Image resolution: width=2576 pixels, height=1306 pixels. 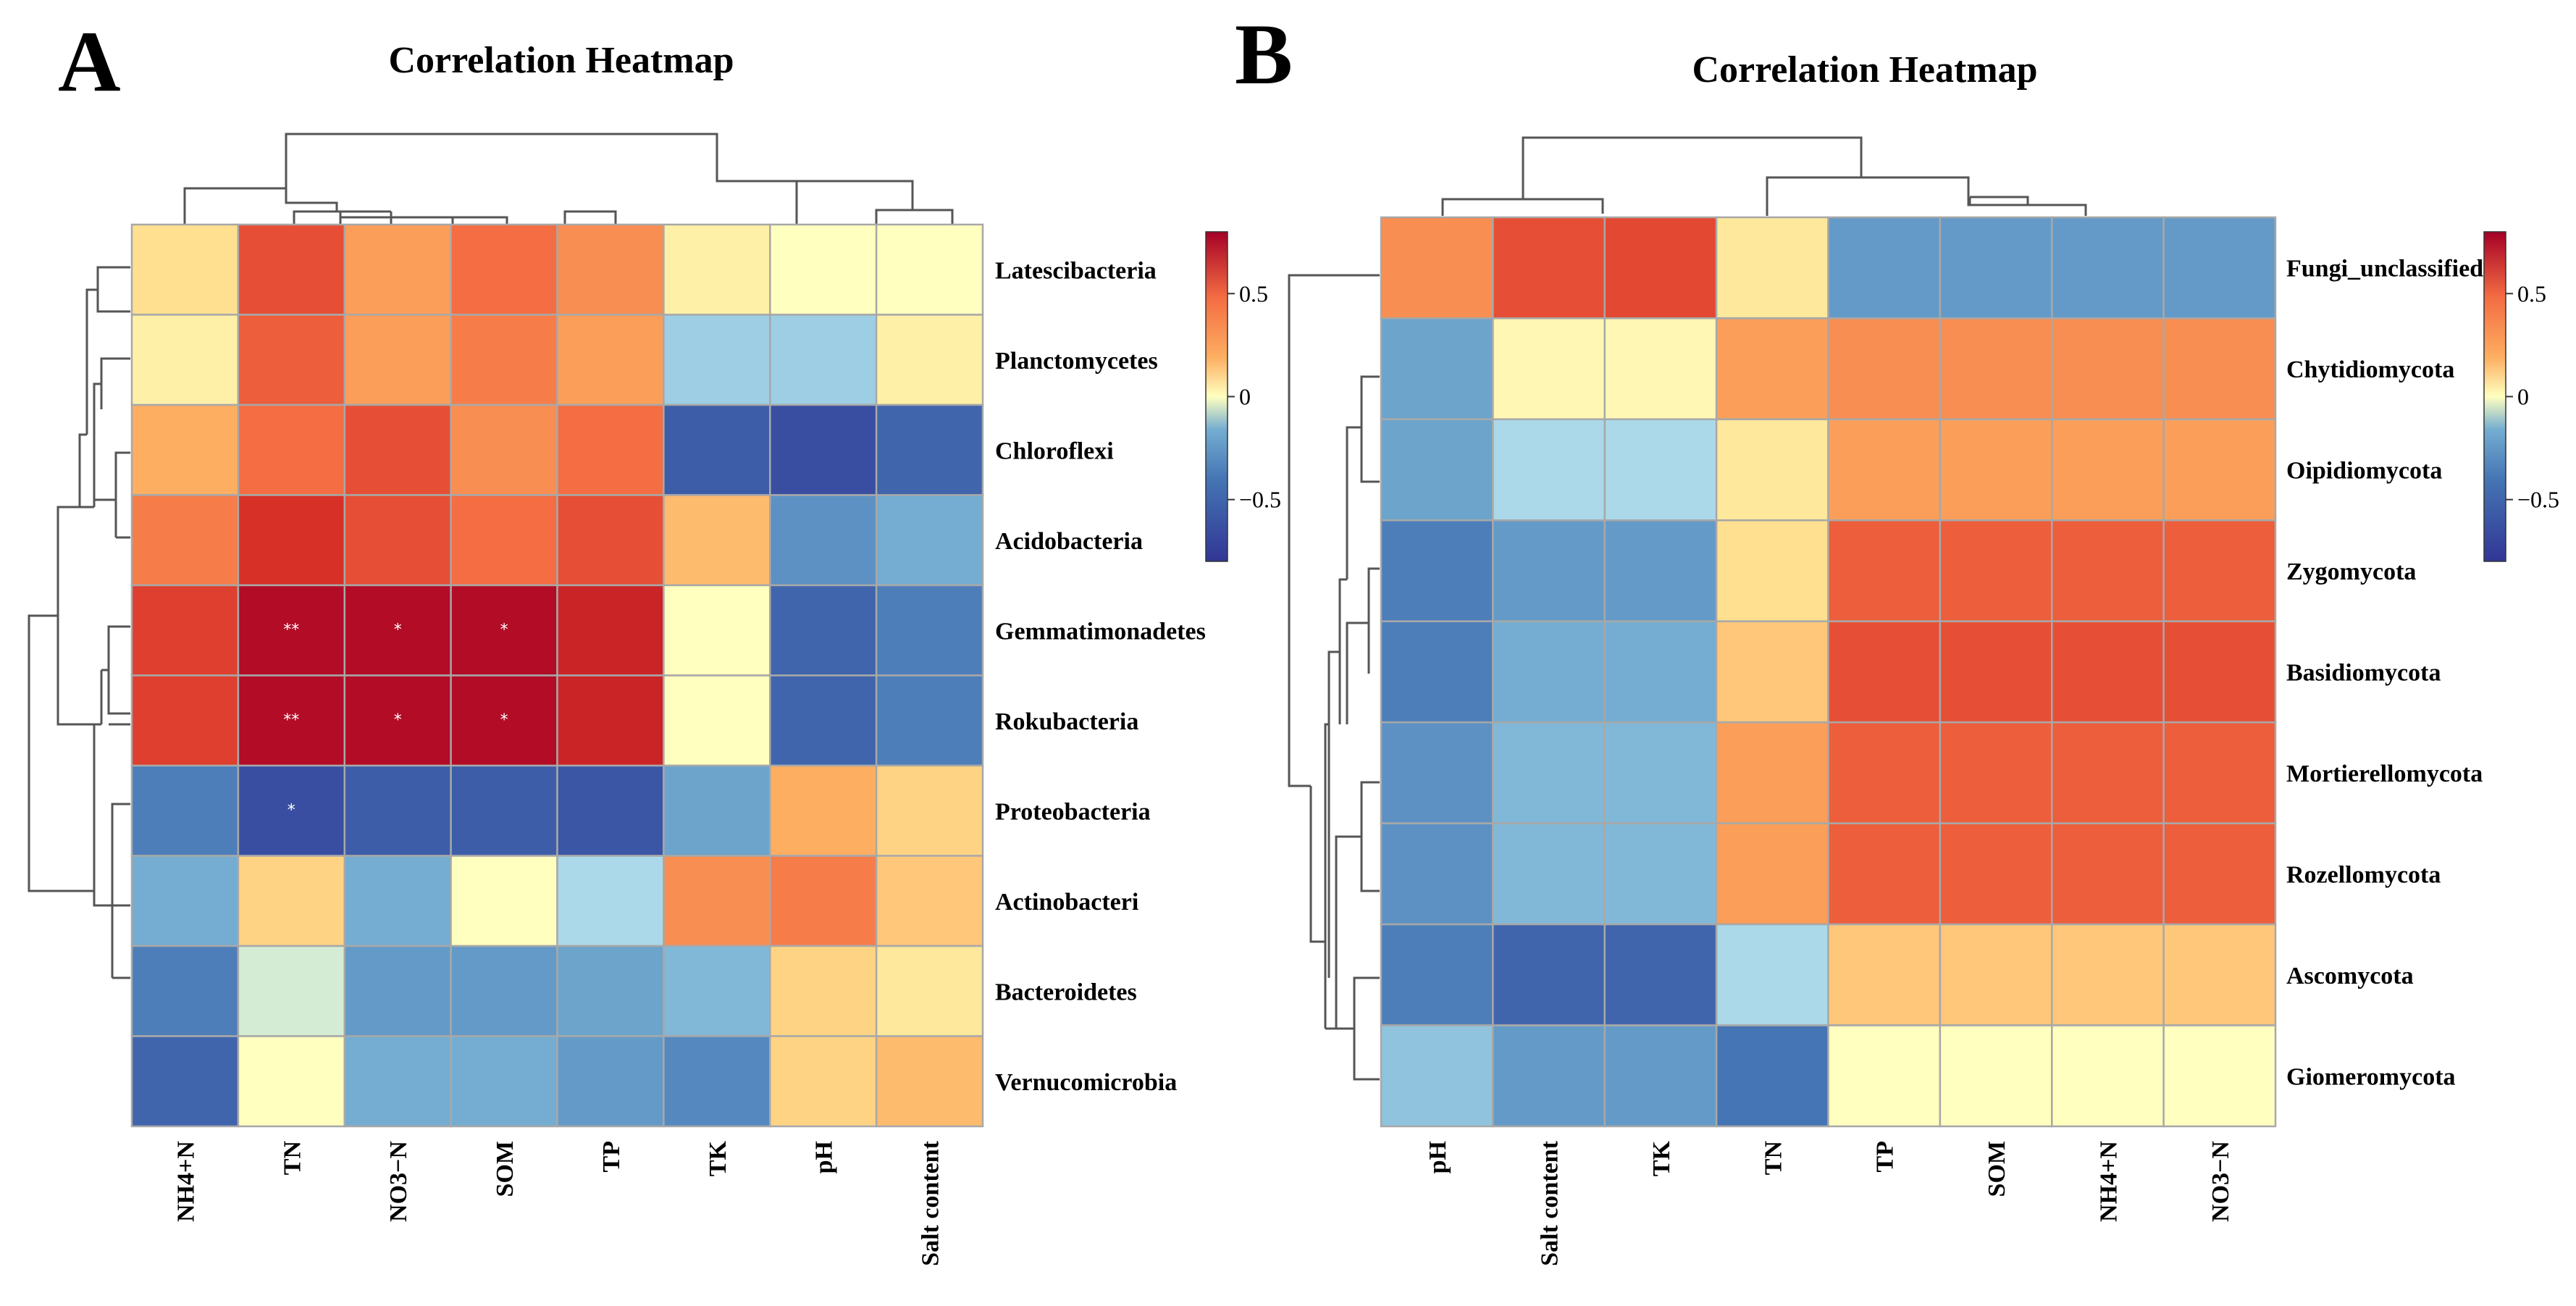 I want to click on colorbar-gradient, so click(x=2494, y=397).